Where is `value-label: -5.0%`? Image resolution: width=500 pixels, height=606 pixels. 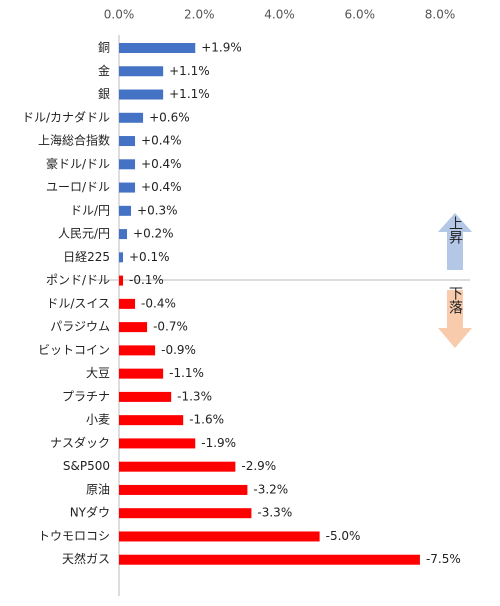 value-label: -5.0% is located at coordinates (343, 536).